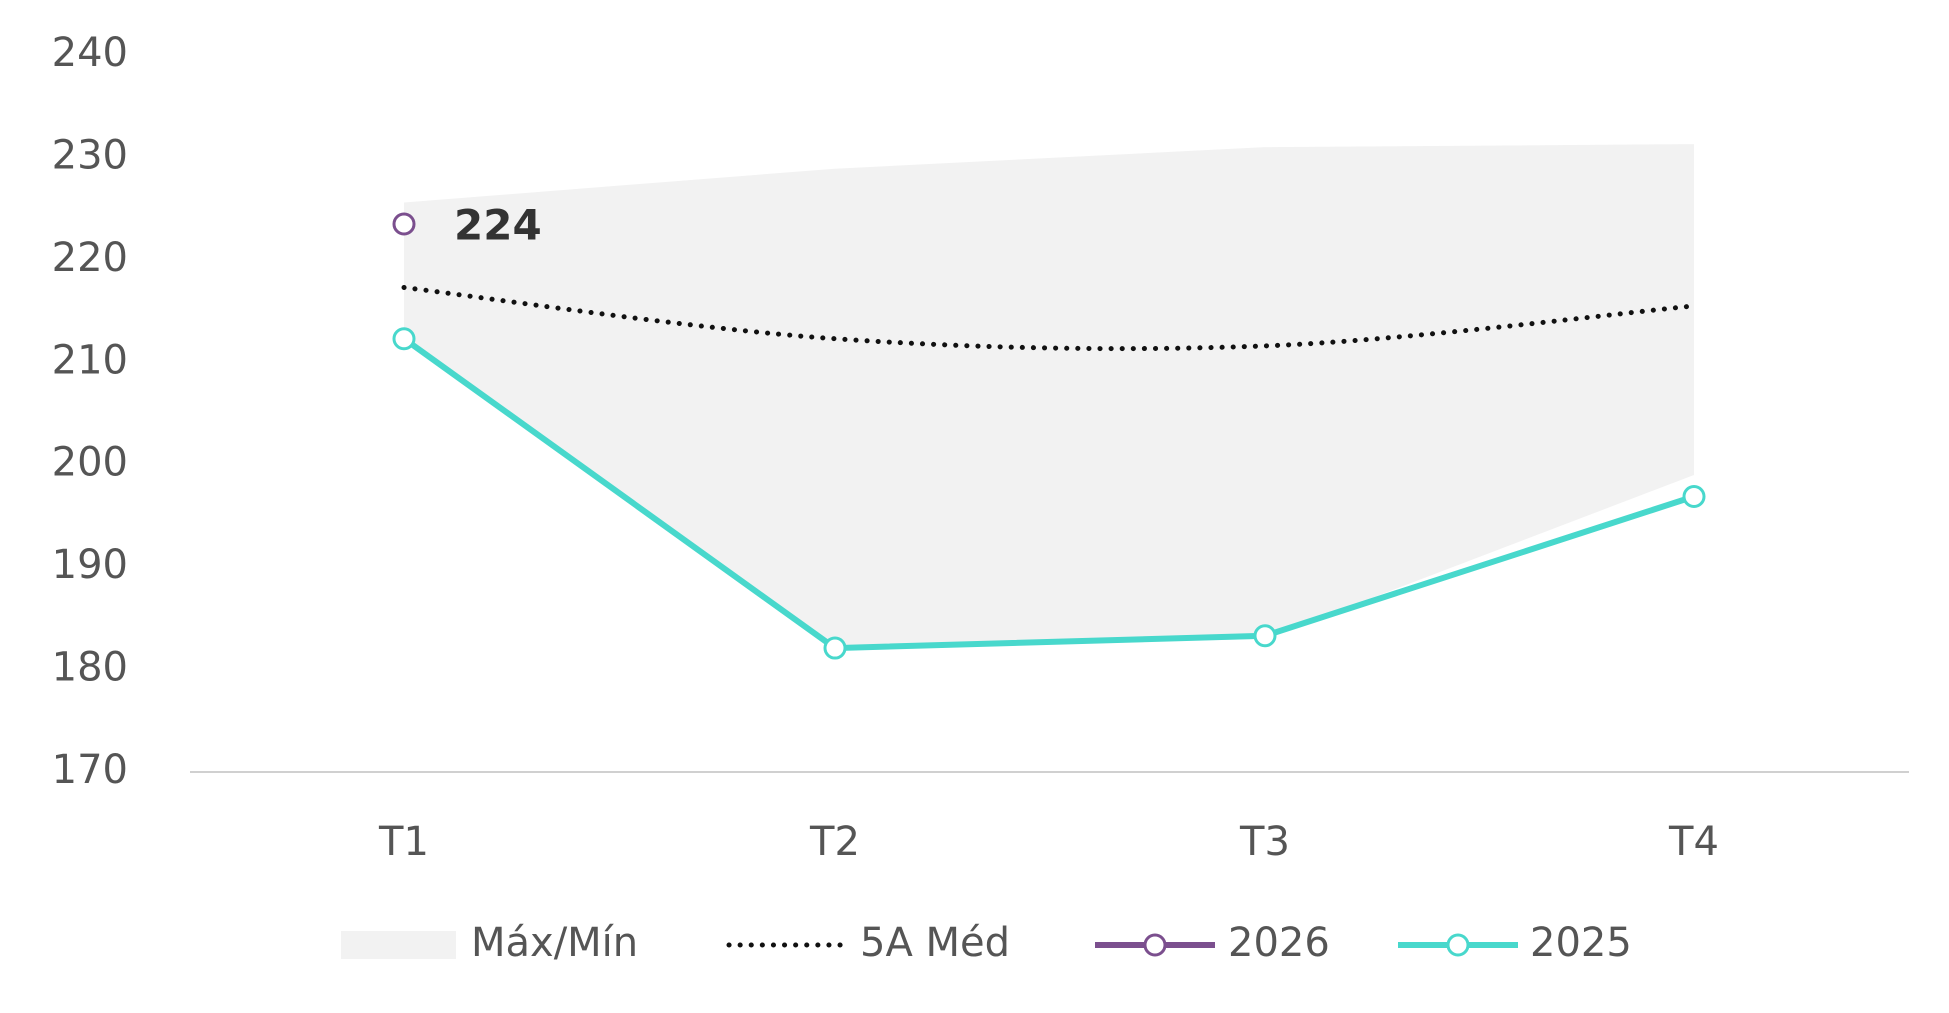 The height and width of the screenshot is (1013, 1949). What do you see at coordinates (935, 943) in the screenshot?
I see `legend-label: 5A Méd` at bounding box center [935, 943].